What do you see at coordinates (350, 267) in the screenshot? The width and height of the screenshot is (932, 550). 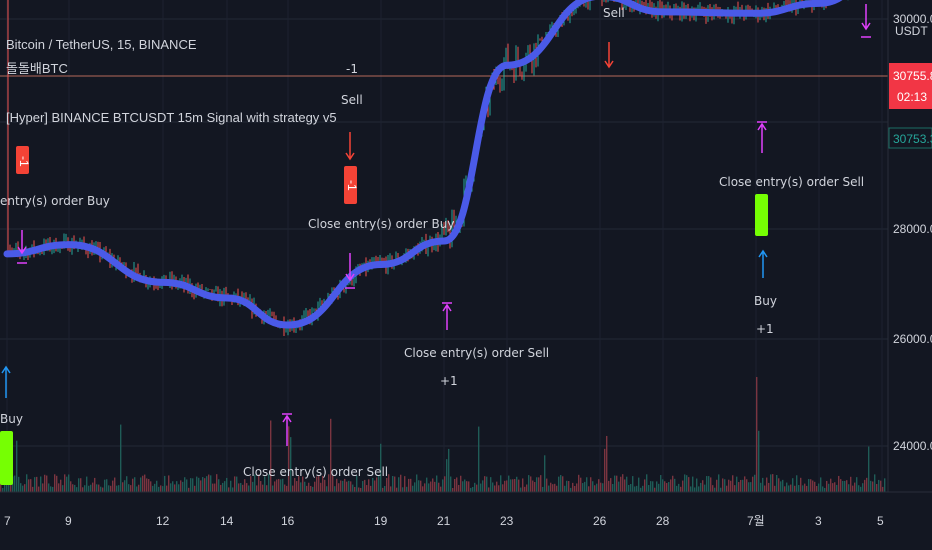 I see `magenta-down-arrow-icon-mid` at bounding box center [350, 267].